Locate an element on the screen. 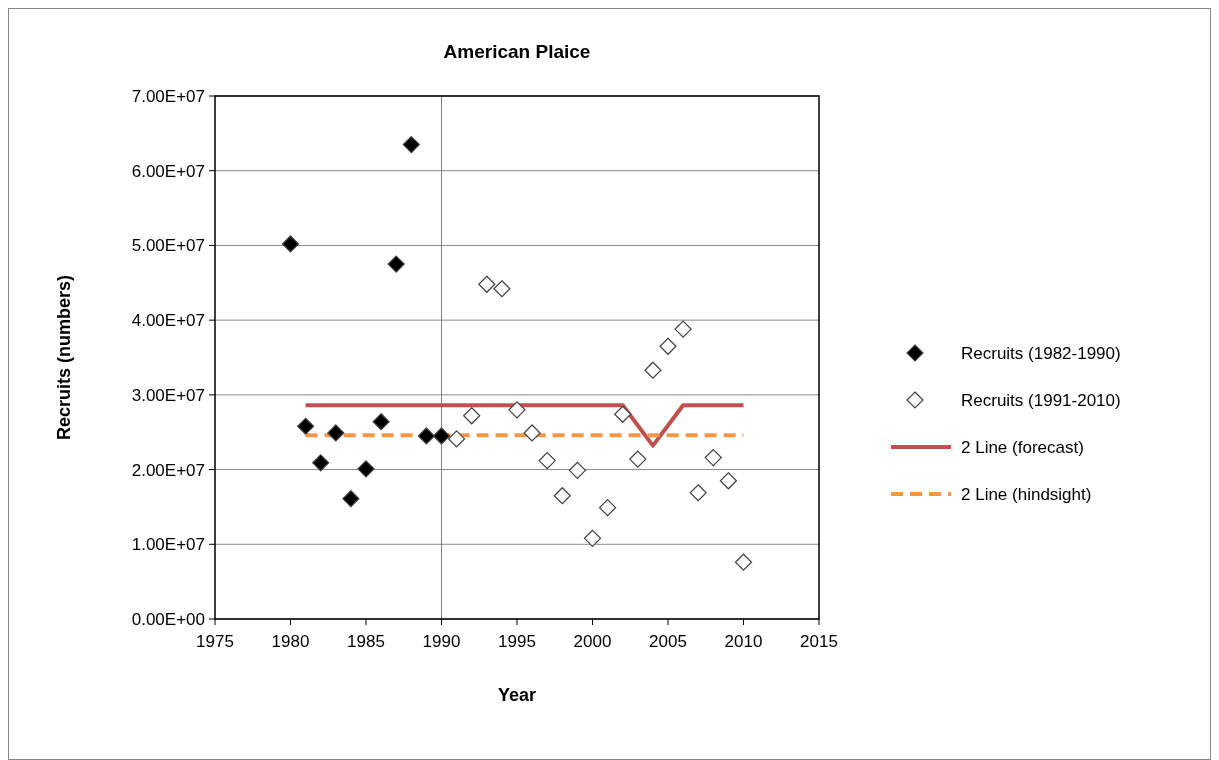  y-tick-label: 5.00E+07 is located at coordinates (168, 246).